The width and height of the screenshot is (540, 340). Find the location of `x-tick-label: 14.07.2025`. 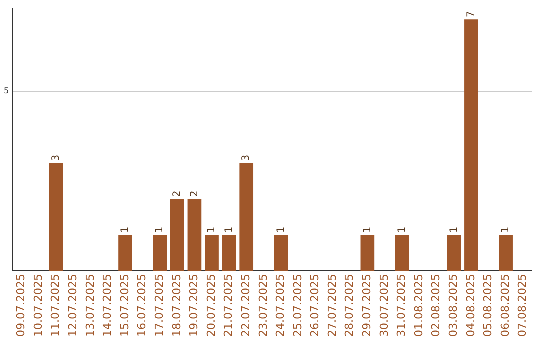

x-tick-label: 14.07.2025 is located at coordinates (107, 306).